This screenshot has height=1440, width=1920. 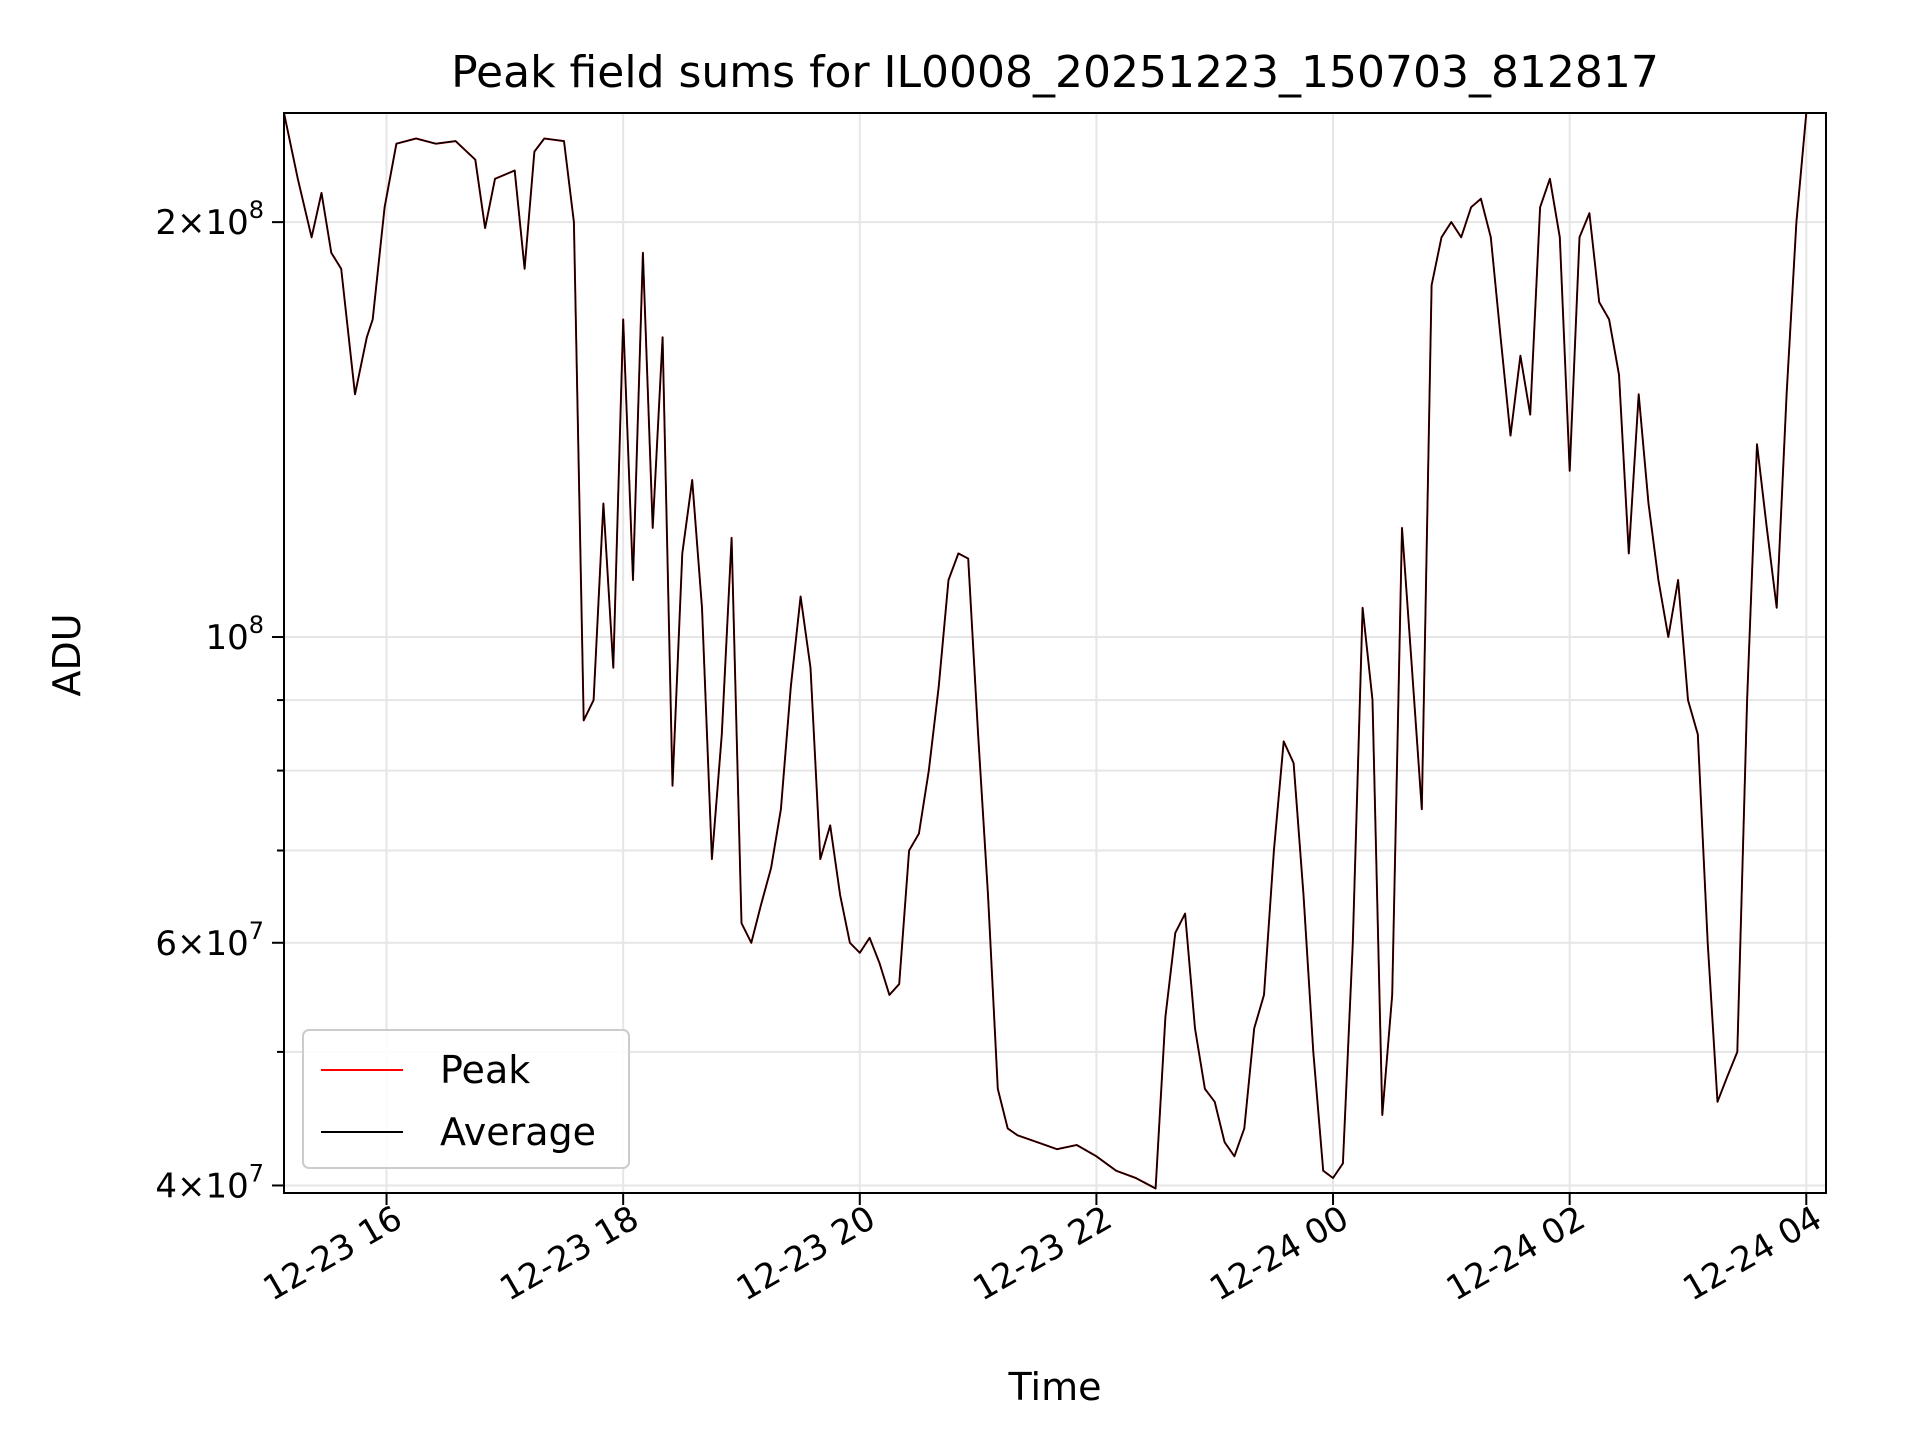 I want to click on legend: Peak Average, so click(x=466, y=1099).